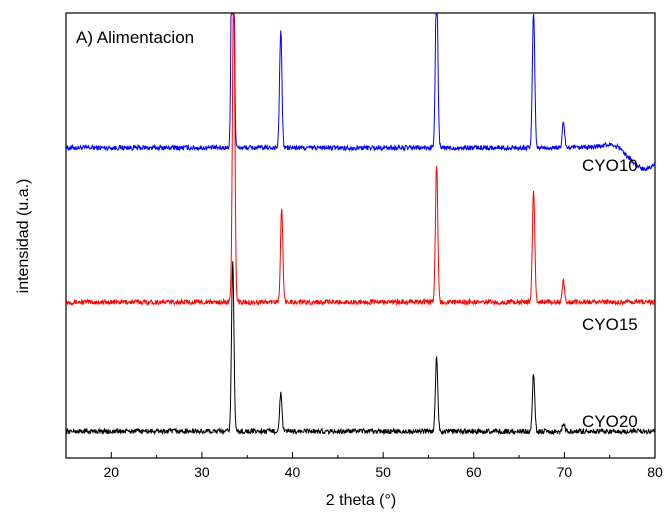 The width and height of the screenshot is (665, 521). Describe the element at coordinates (474, 472) in the screenshot. I see `x-tick-label: 60` at that location.